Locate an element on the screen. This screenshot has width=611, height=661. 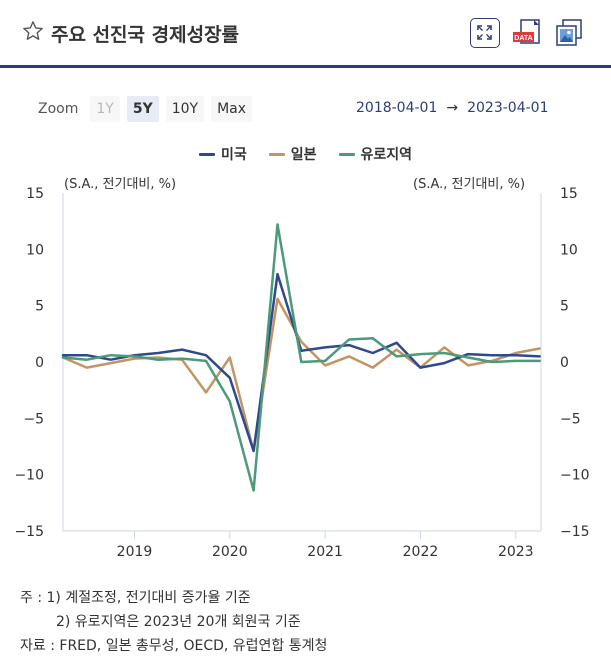
range-arrow: → is located at coordinates (452, 108).